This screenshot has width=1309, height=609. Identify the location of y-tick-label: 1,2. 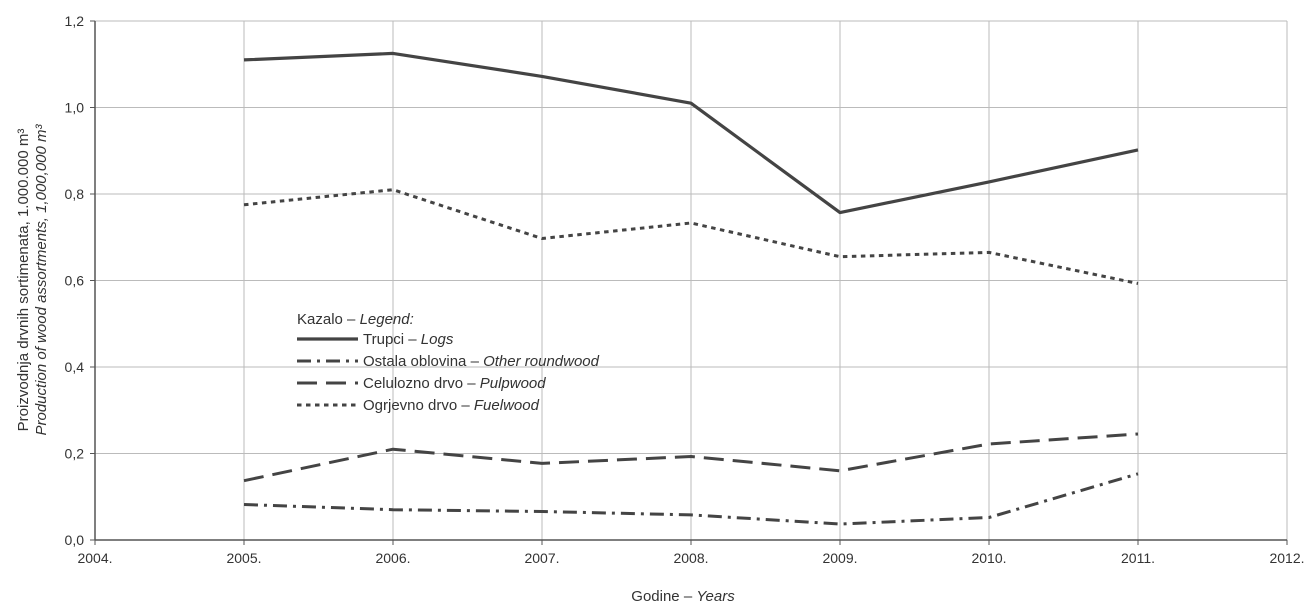
(75, 21).